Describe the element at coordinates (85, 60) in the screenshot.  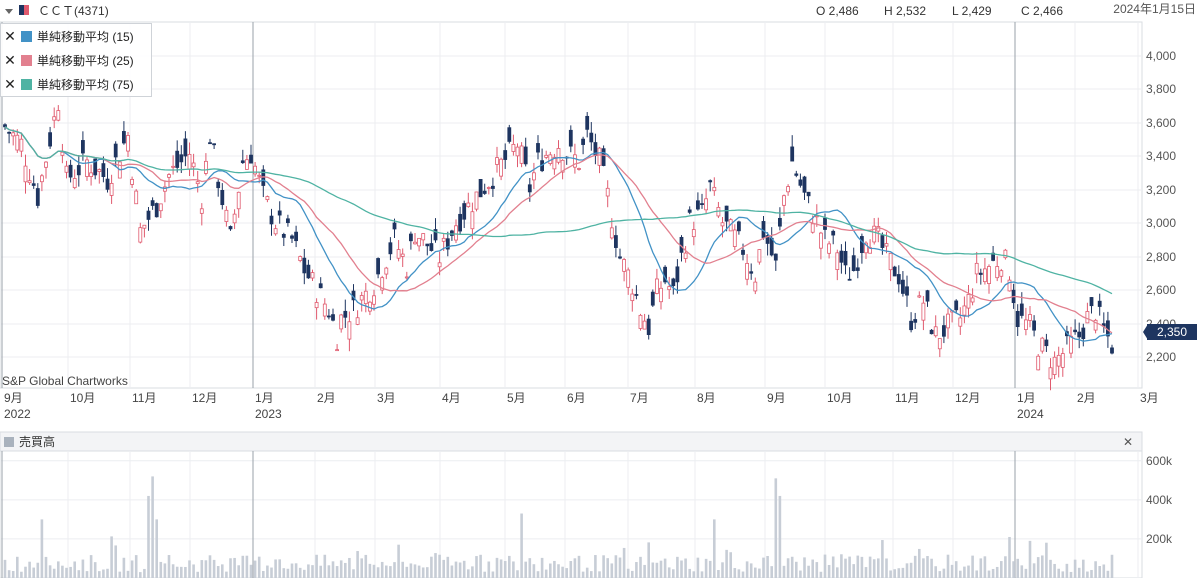
I see `legend-label-ma25: 単純移動平均 (25)` at that location.